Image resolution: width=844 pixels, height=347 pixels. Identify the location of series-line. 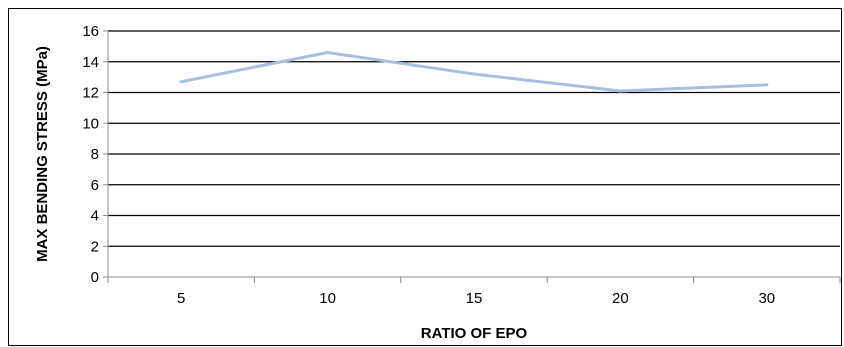
(474, 72).